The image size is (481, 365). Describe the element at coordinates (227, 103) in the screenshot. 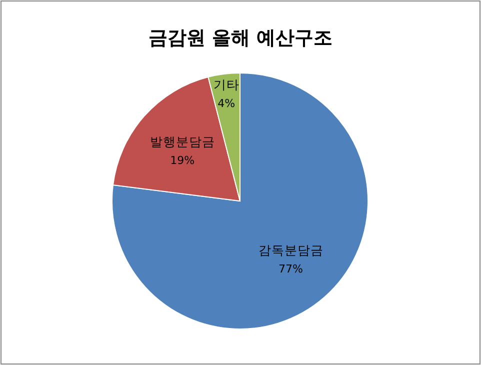

I see `data-label: 4%` at that location.